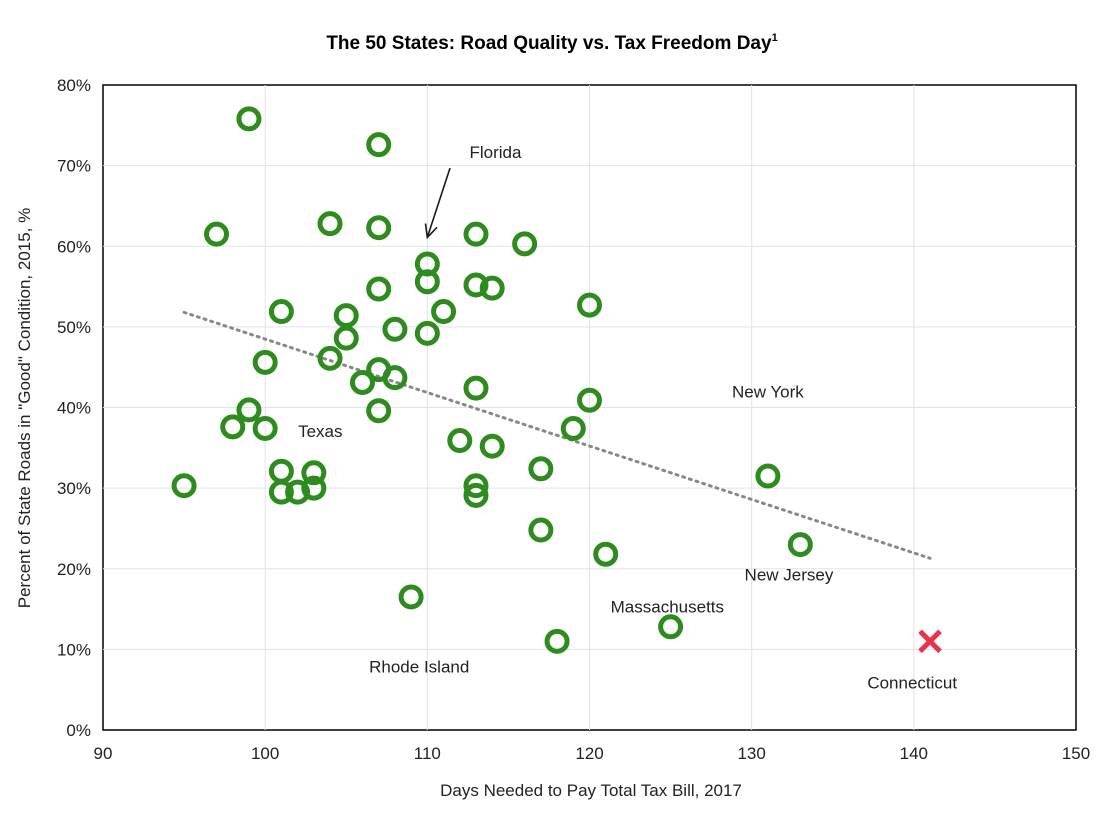 The height and width of the screenshot is (827, 1114). What do you see at coordinates (667, 607) in the screenshot?
I see `annotation-label: Massachusetts` at bounding box center [667, 607].